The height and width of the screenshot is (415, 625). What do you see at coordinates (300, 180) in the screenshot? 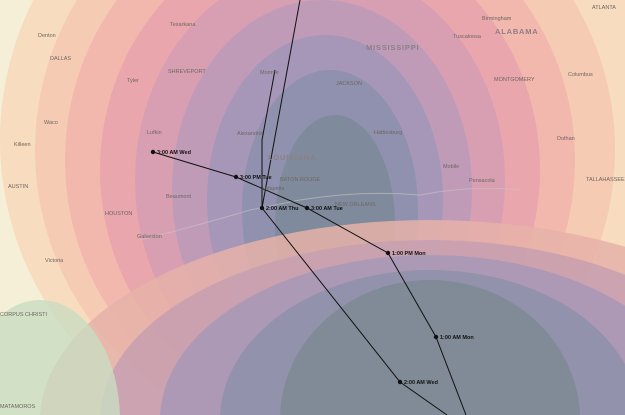
I see `city-label: BATON ROUGE` at bounding box center [300, 180].